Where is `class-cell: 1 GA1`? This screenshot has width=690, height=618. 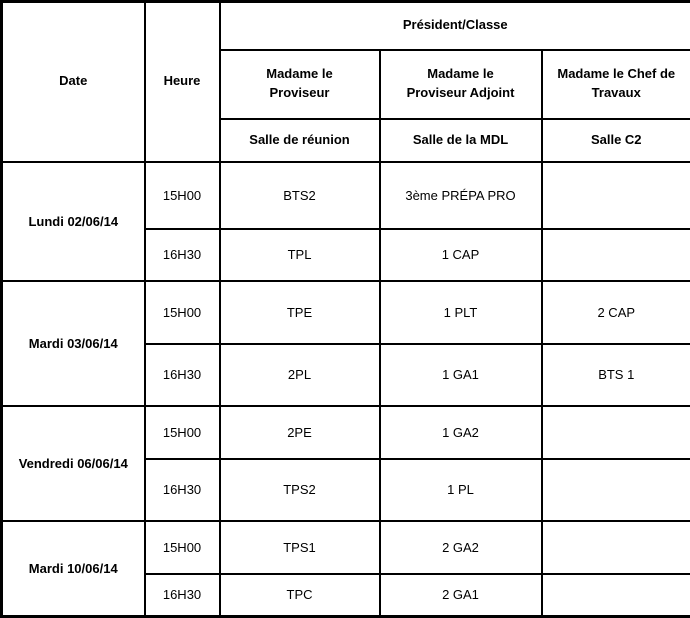
class-cell: 1 GA1 is located at coordinates (461, 375).